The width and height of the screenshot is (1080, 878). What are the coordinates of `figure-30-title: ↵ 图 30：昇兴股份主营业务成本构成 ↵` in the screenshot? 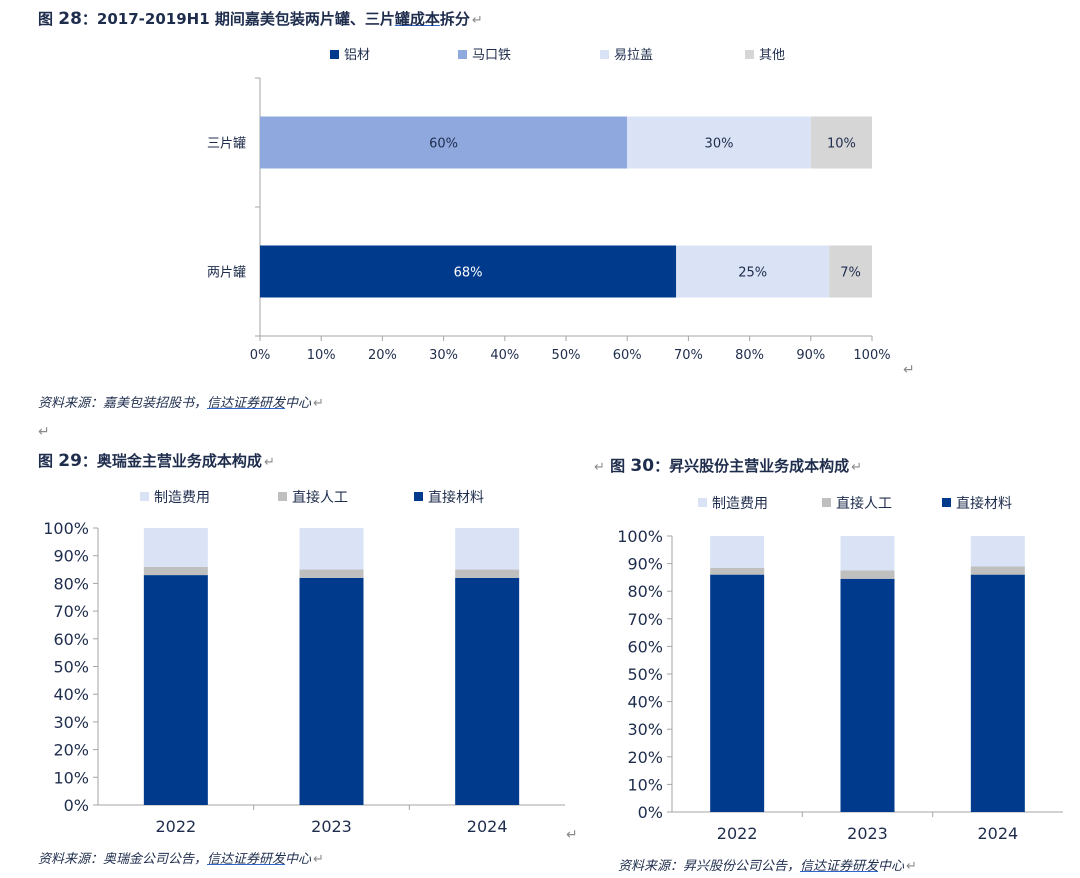 It's located at (727, 465).